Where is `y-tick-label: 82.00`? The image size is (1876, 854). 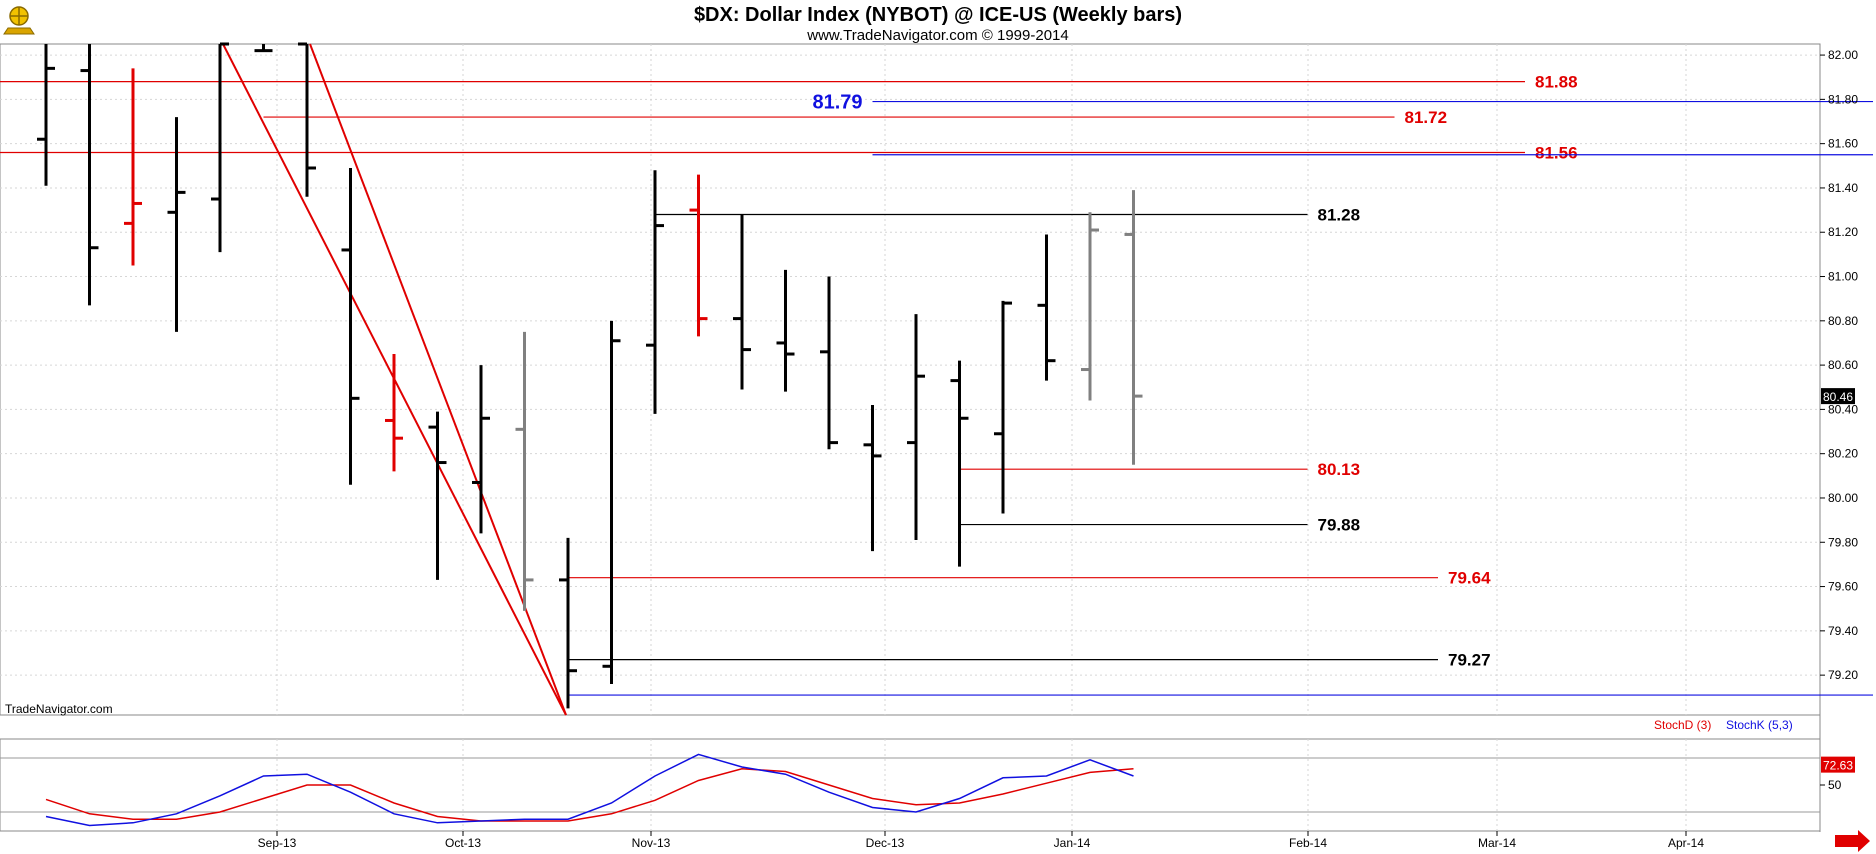 y-tick-label: 82.00 is located at coordinates (1843, 55).